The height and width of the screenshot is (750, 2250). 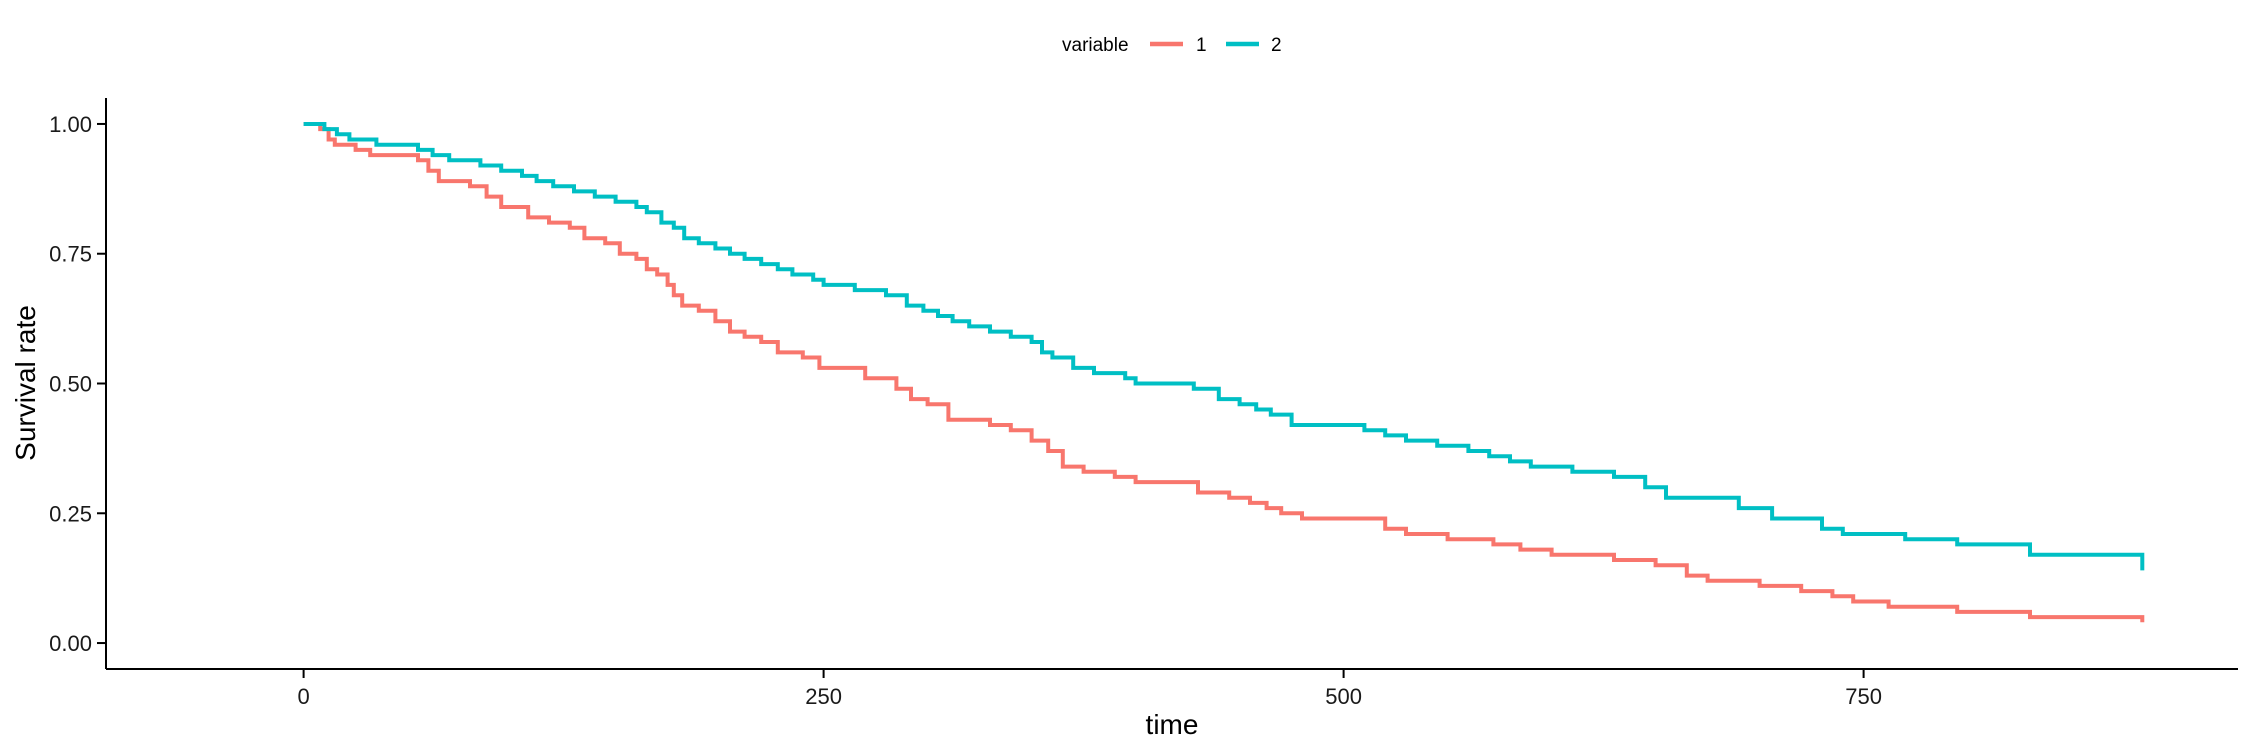 What do you see at coordinates (70, 384) in the screenshot?
I see `y-tick-label: 0.50` at bounding box center [70, 384].